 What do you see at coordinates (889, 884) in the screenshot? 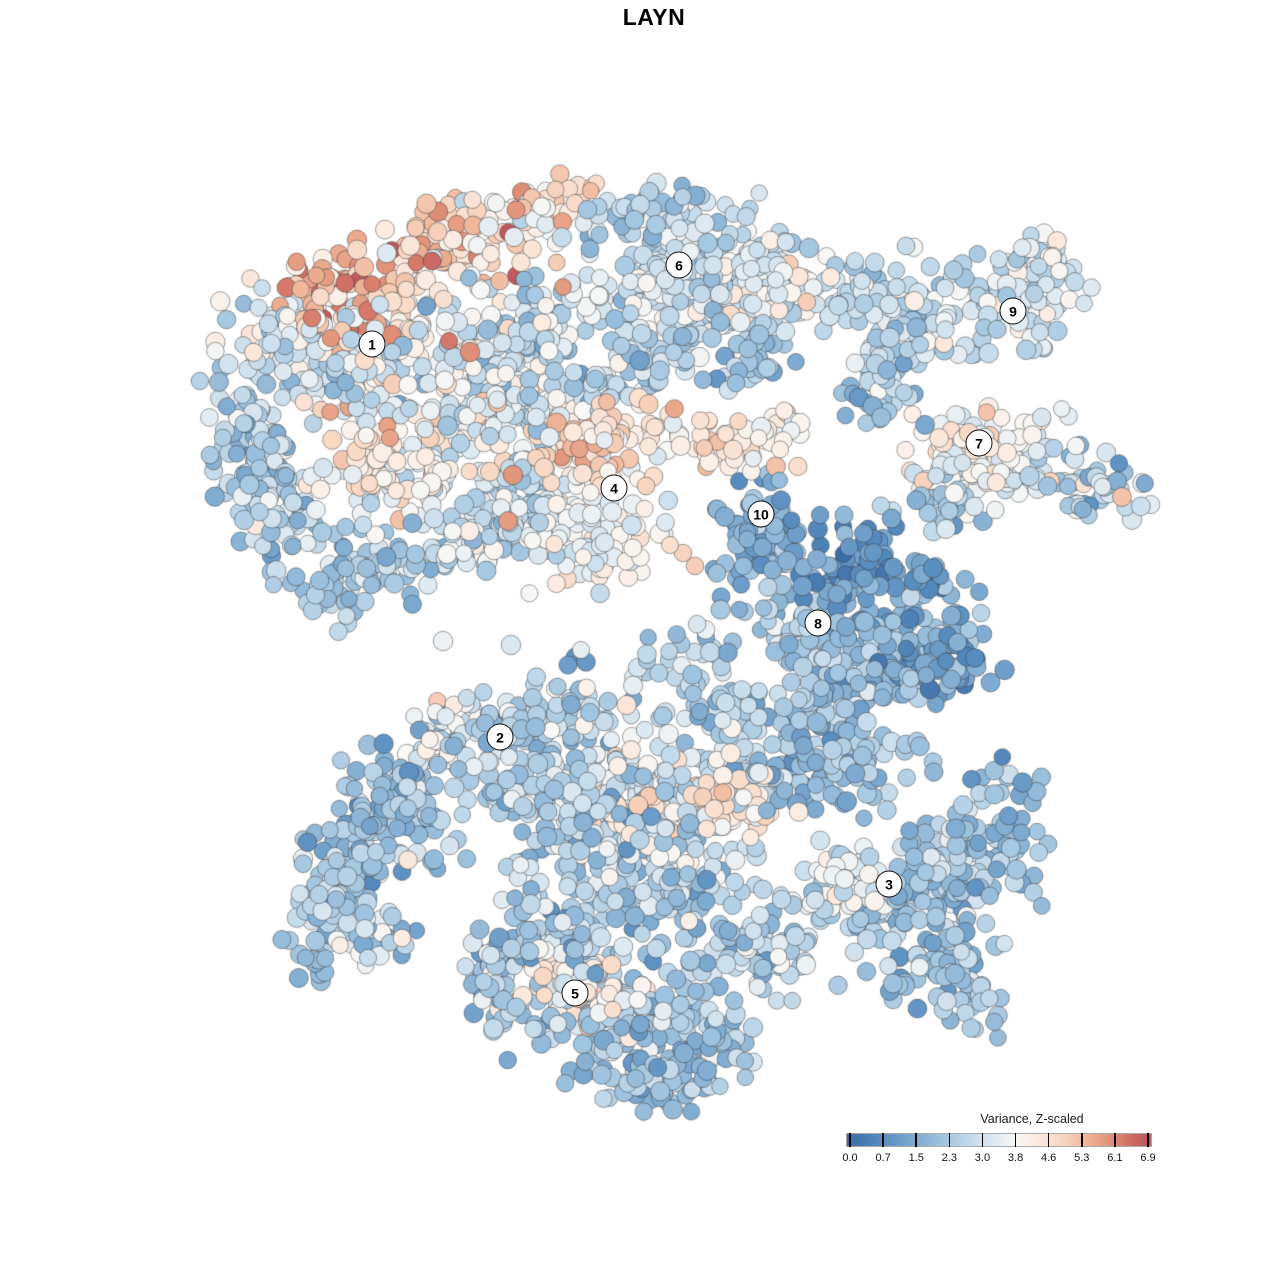
I see `cluster-label-3: 3` at bounding box center [889, 884].